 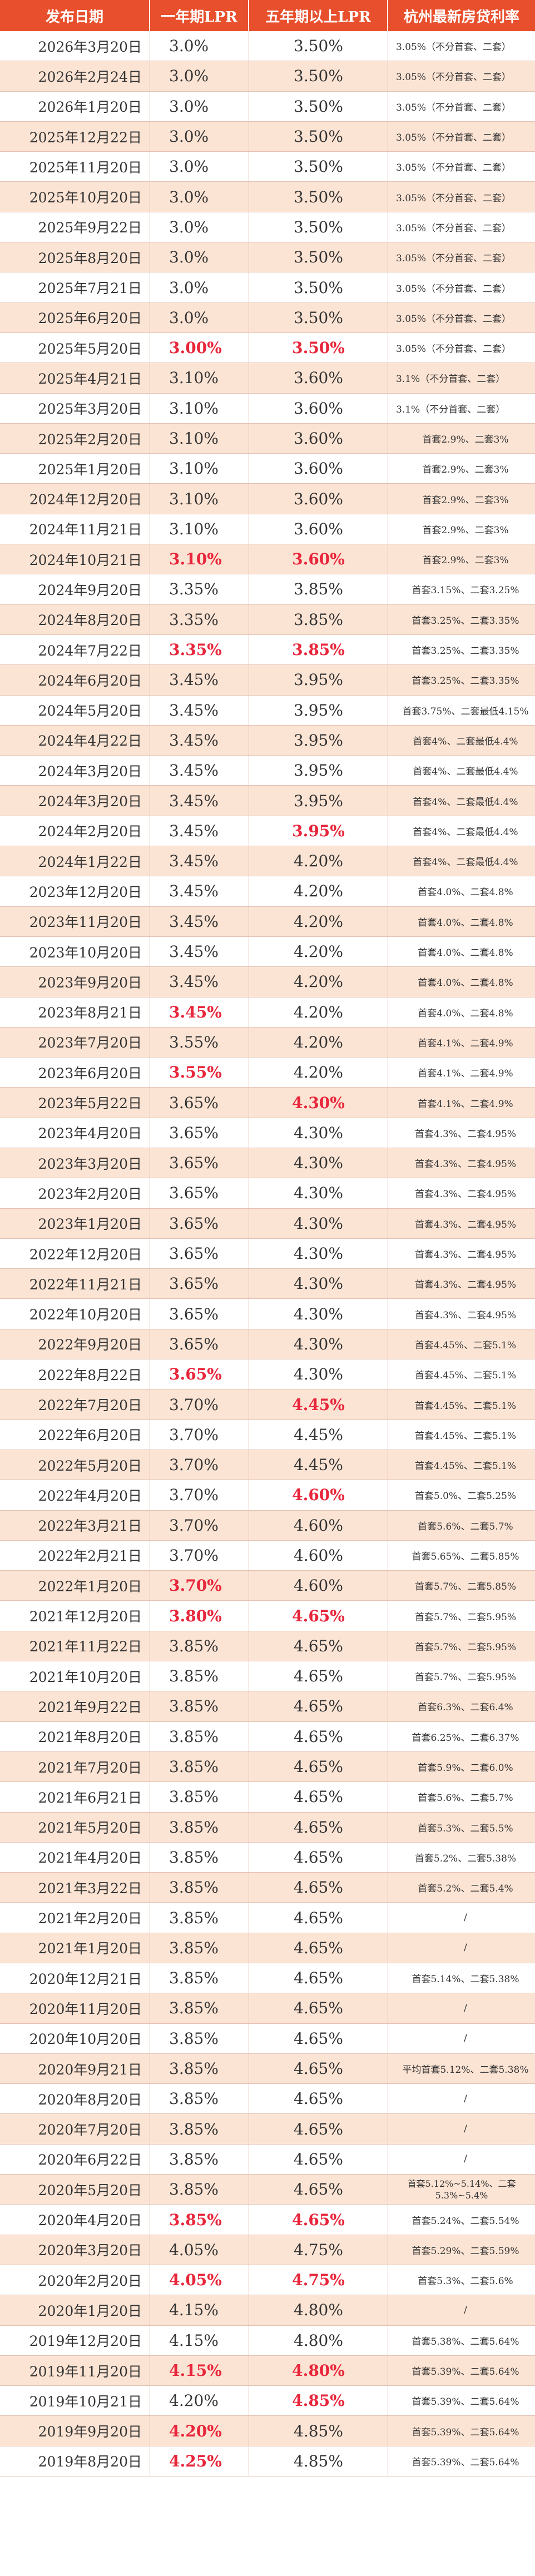 What do you see at coordinates (465, 2341) in the screenshot?
I see `hangzhou-mortgage-rate-cell: 首套5.38%、二套5.64%` at bounding box center [465, 2341].